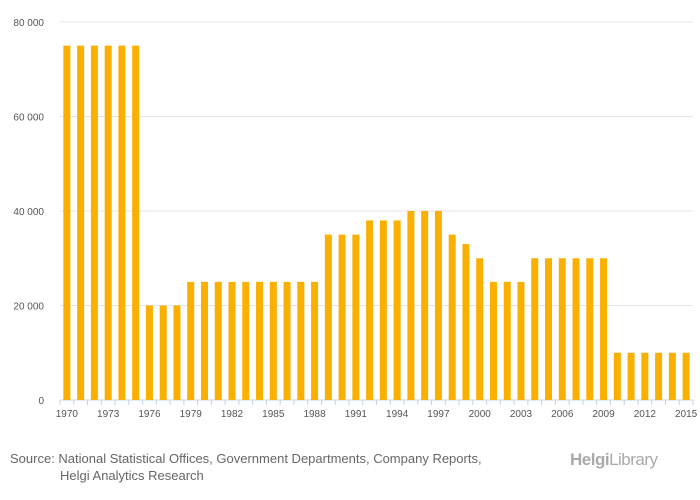 This screenshot has width=700, height=500. What do you see at coordinates (28, 23) in the screenshot?
I see `y-tick-label: 80 000` at bounding box center [28, 23].